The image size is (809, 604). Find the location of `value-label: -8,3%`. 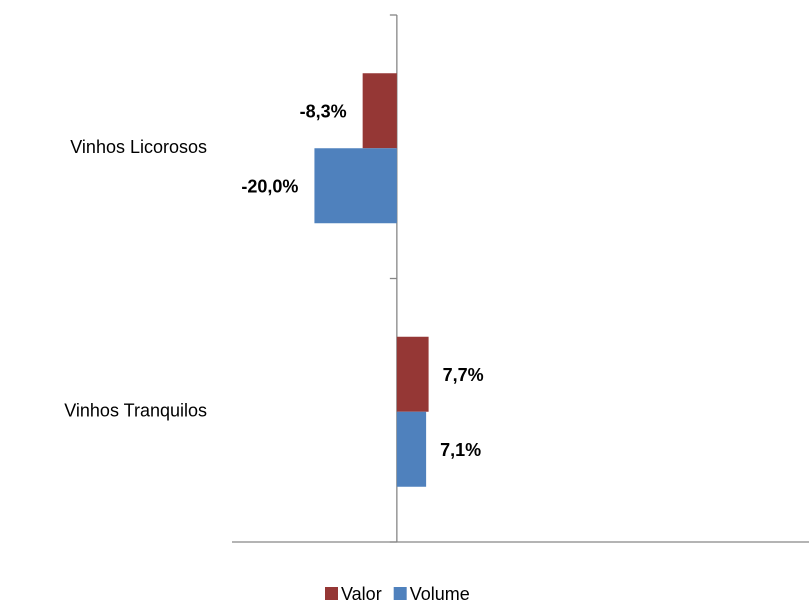

value-label: -8,3% is located at coordinates (323, 112).